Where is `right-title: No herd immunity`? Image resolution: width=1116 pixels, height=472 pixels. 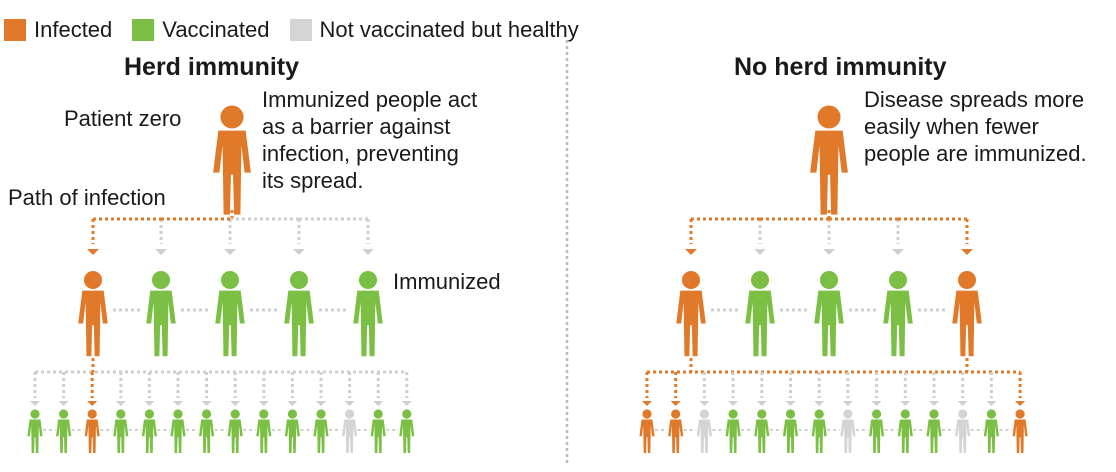 right-title: No herd immunity is located at coordinates (840, 67).